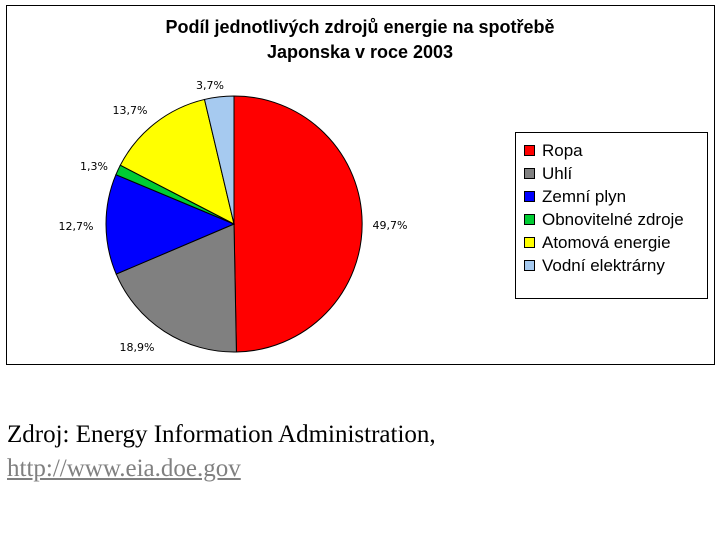 The width and height of the screenshot is (720, 540). What do you see at coordinates (210, 85) in the screenshot?
I see `pie-data-label: 3,7%` at bounding box center [210, 85].